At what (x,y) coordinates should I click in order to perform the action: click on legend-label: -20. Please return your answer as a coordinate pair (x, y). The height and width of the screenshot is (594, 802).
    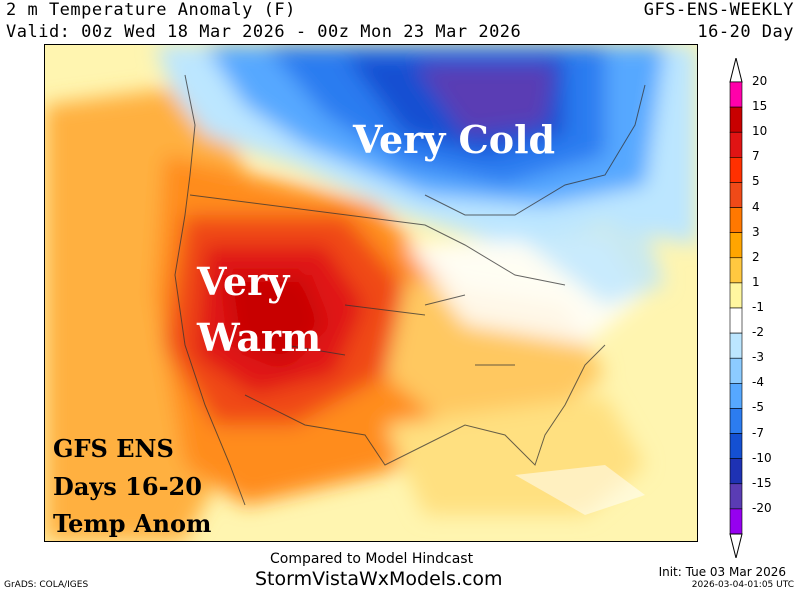
    Looking at the image, I should click on (762, 507).